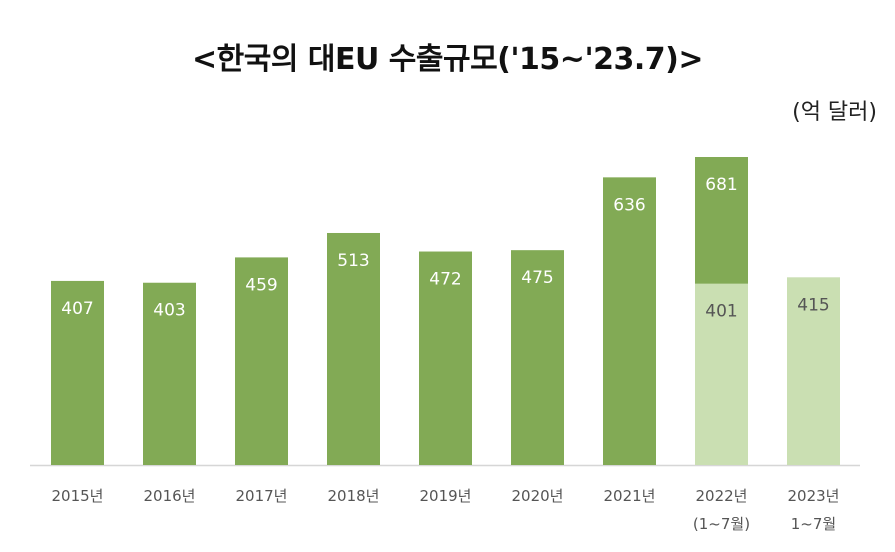 The image size is (895, 552). Describe the element at coordinates (537, 278) in the screenshot. I see `value-label-5: 475` at that location.